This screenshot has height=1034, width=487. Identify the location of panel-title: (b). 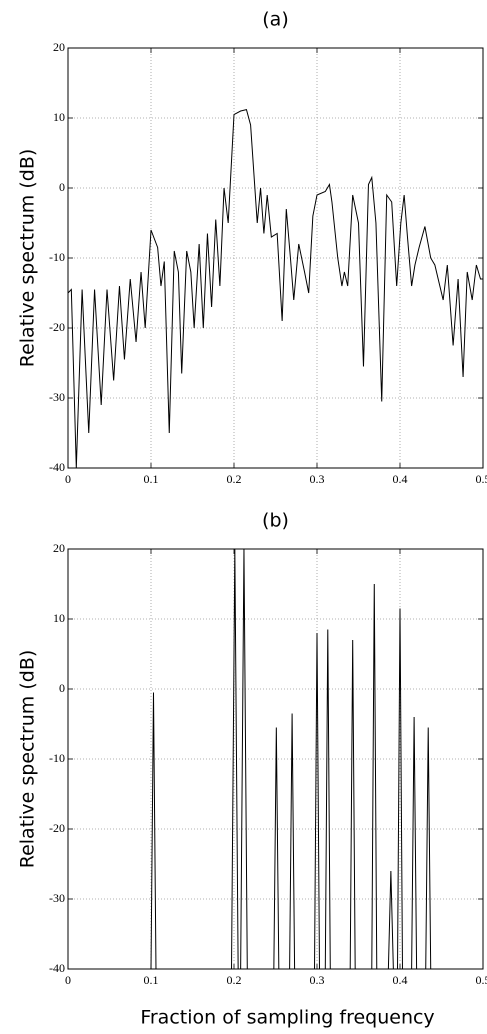
(275, 521).